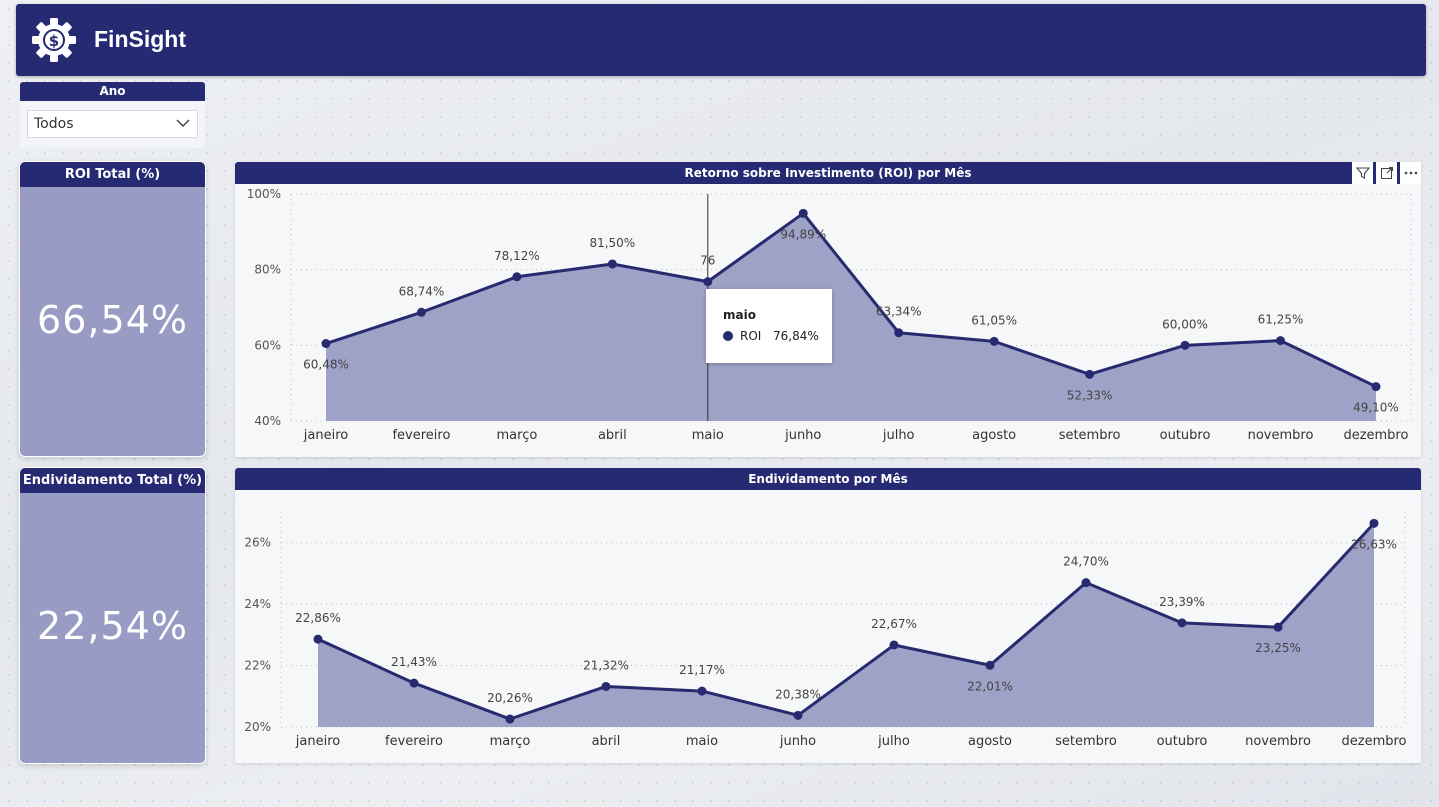 This screenshot has width=1439, height=807. I want to click on year-slicer-label: Ano, so click(112, 91).